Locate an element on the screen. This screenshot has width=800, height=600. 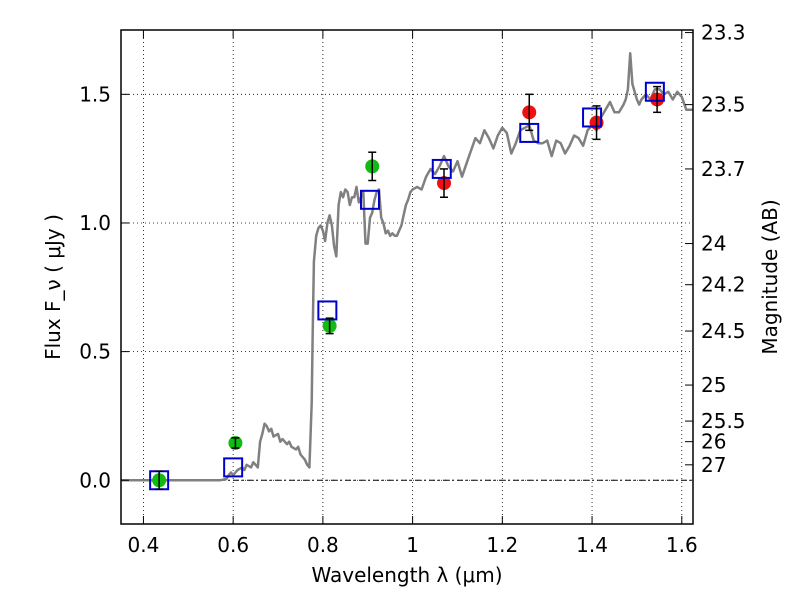
right-tick-label: 23.7 is located at coordinates (723, 169).